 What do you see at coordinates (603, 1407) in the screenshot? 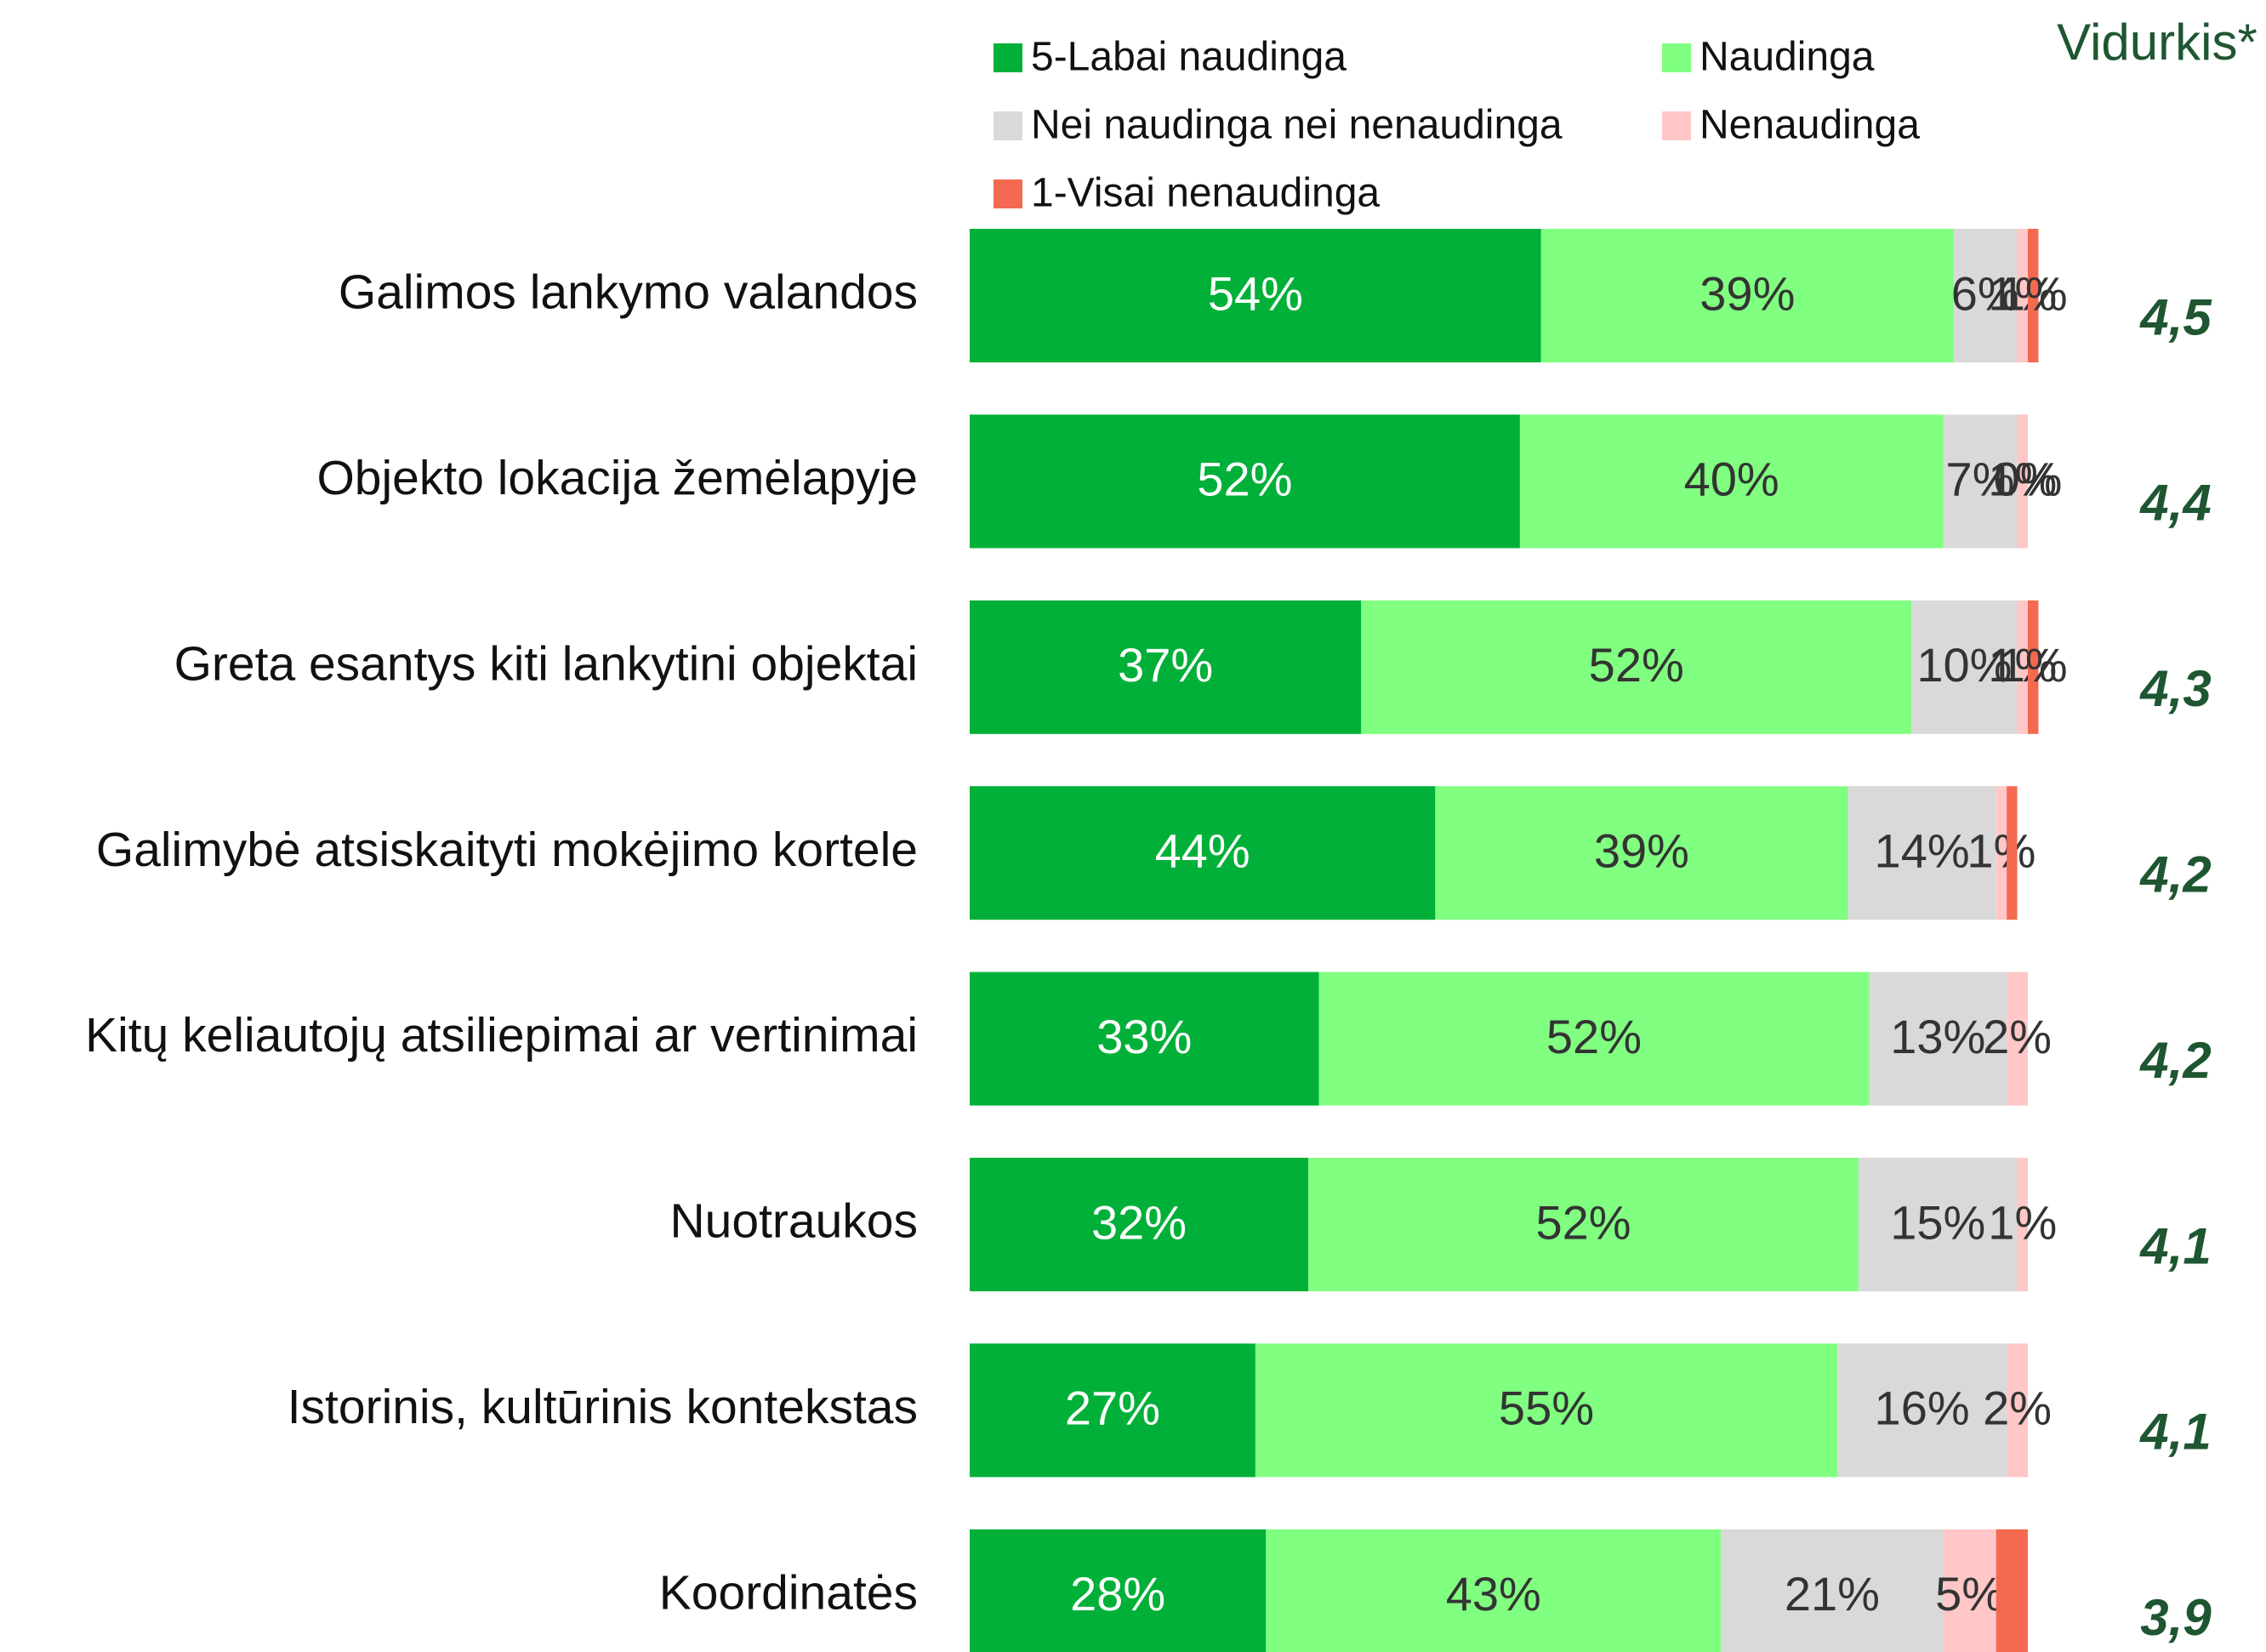
I see `category-label: Istorinis, kultūrinis kontekstas` at bounding box center [603, 1407].